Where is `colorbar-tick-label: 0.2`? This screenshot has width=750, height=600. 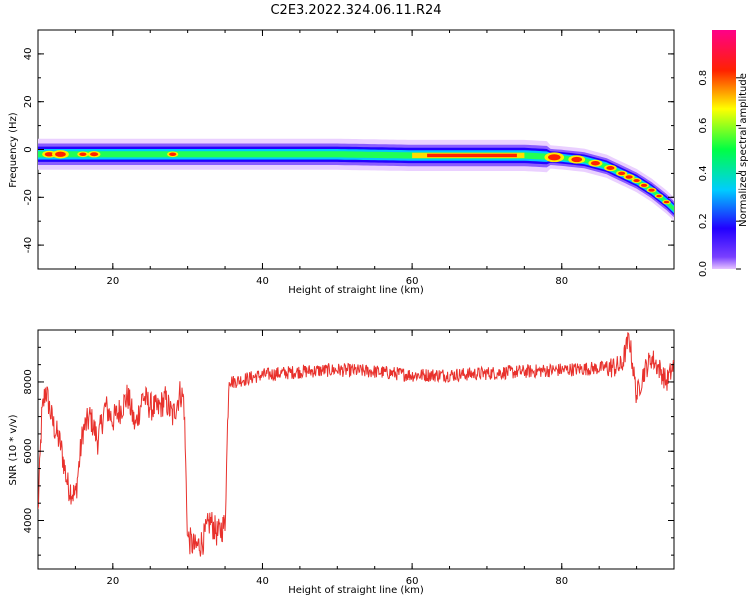 colorbar-tick-label: 0.2 is located at coordinates (703, 221).